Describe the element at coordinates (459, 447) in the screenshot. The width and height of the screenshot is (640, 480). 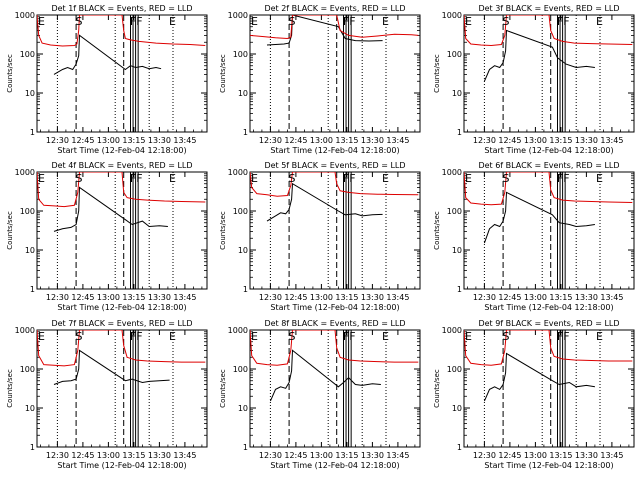
I see `chart-8-ytick-label: 1` at that location.